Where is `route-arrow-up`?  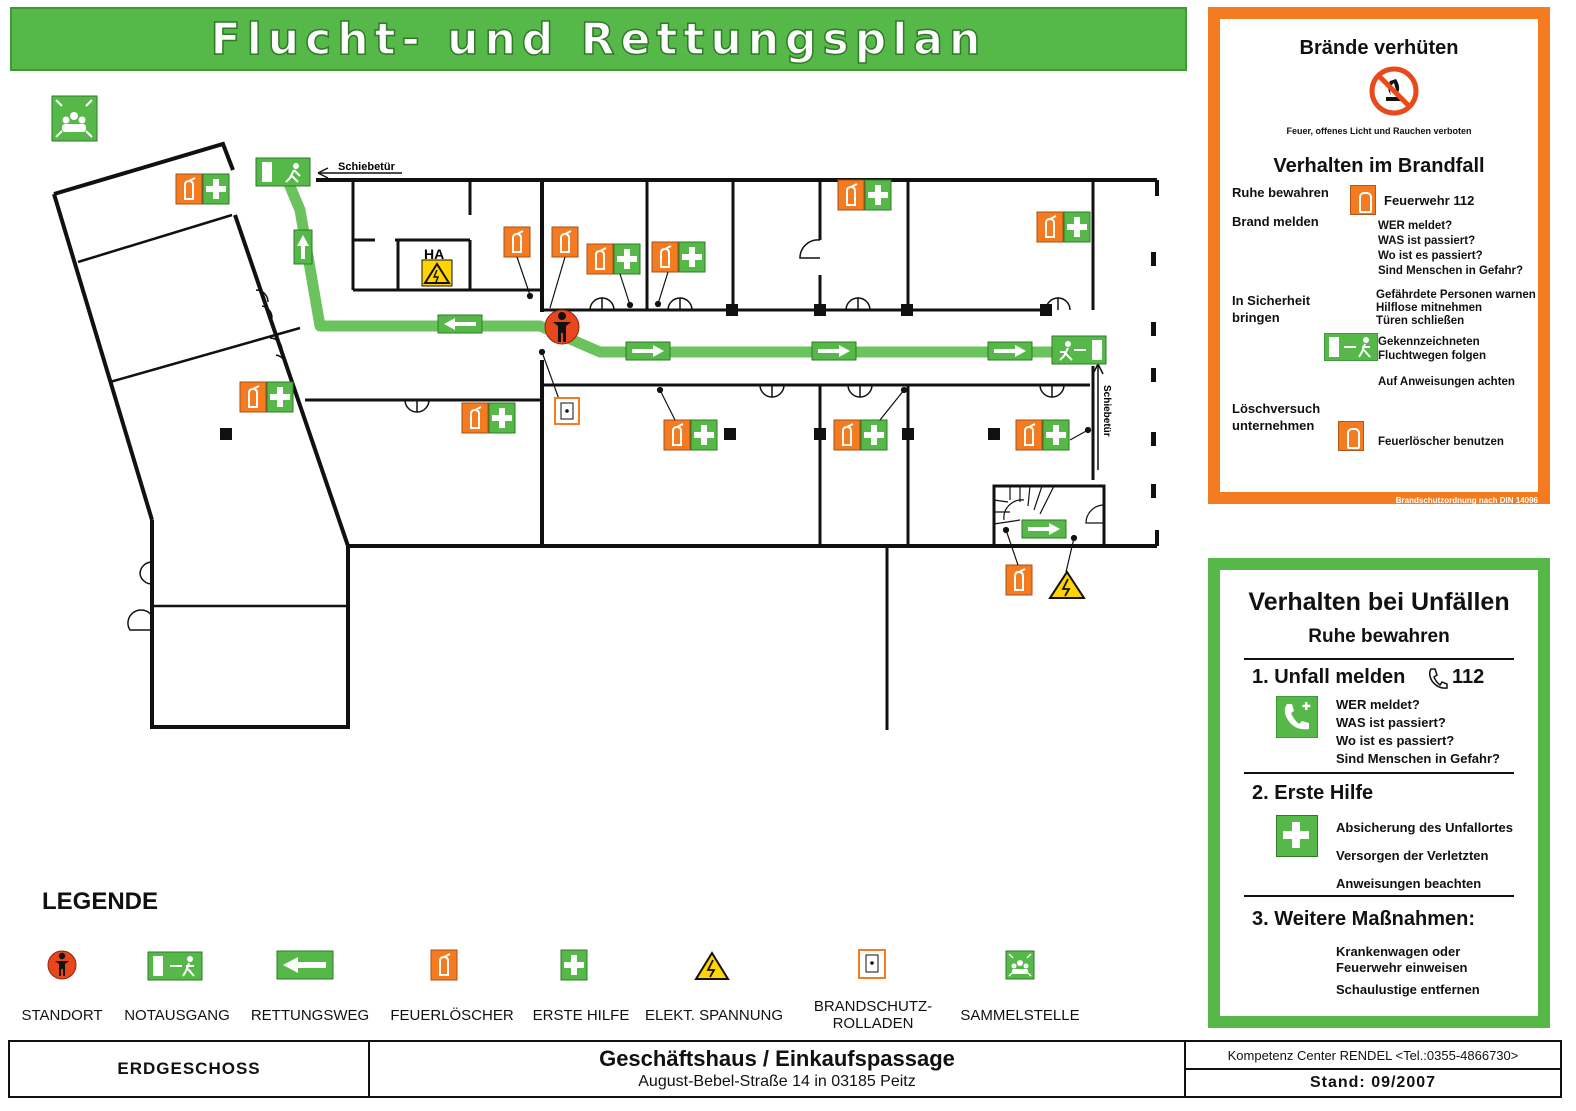 route-arrow-up is located at coordinates (303, 247).